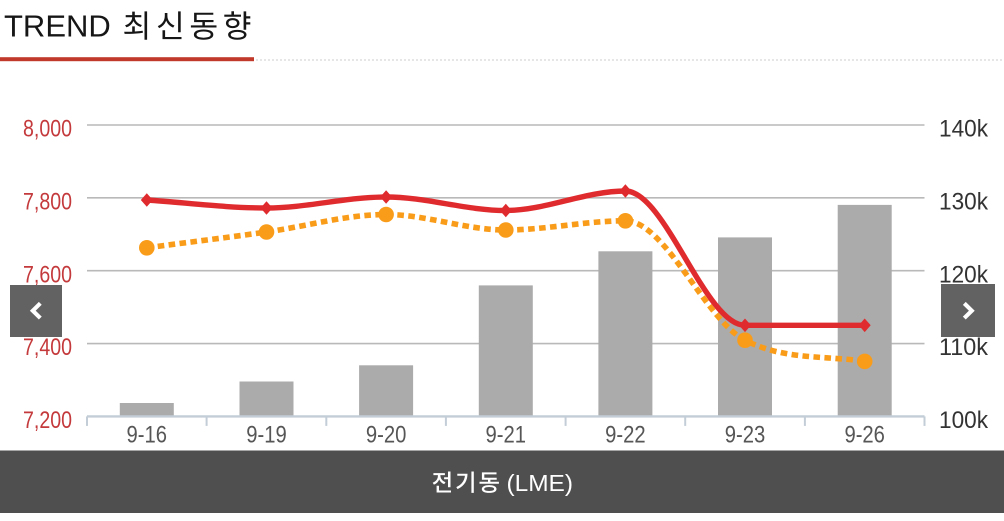 The image size is (1004, 521). What do you see at coordinates (147, 435) in the screenshot?
I see `svg-text: 9-16` at bounding box center [147, 435].